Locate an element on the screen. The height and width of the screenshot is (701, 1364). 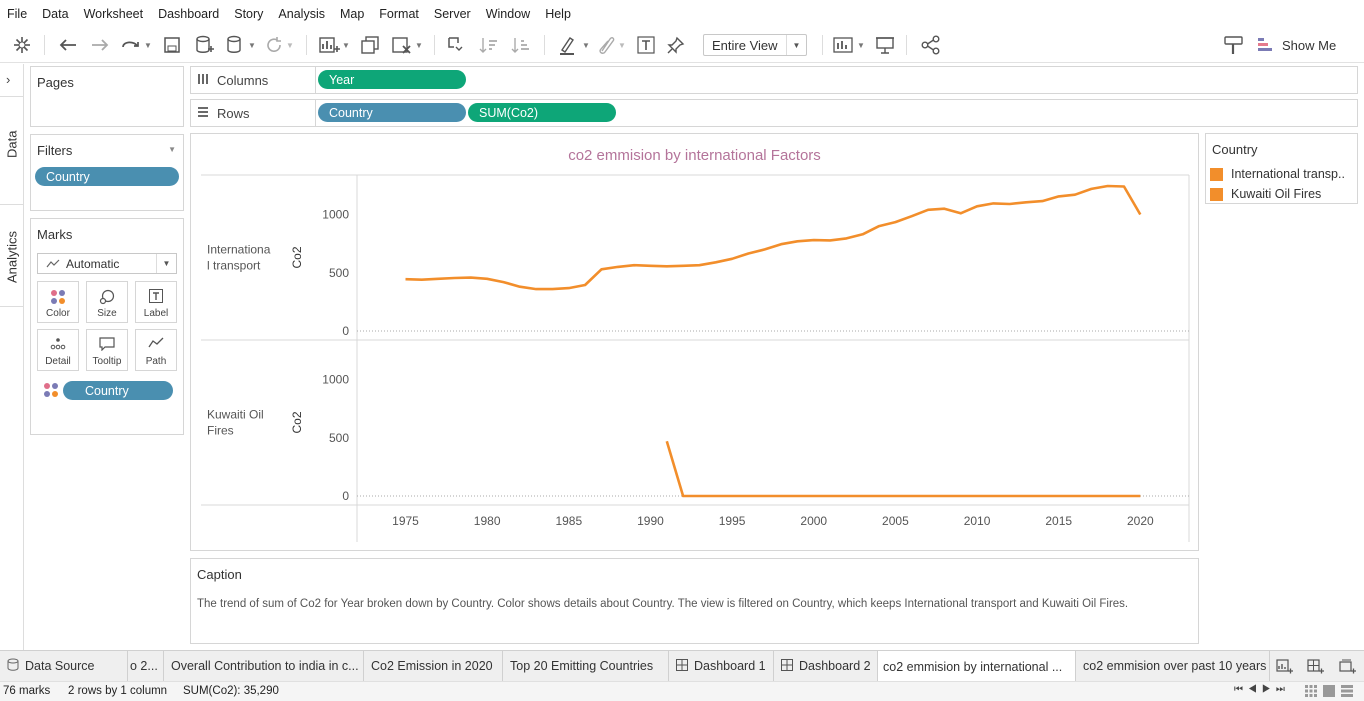
sheet-view-icons is located at coordinates (1329, 691).